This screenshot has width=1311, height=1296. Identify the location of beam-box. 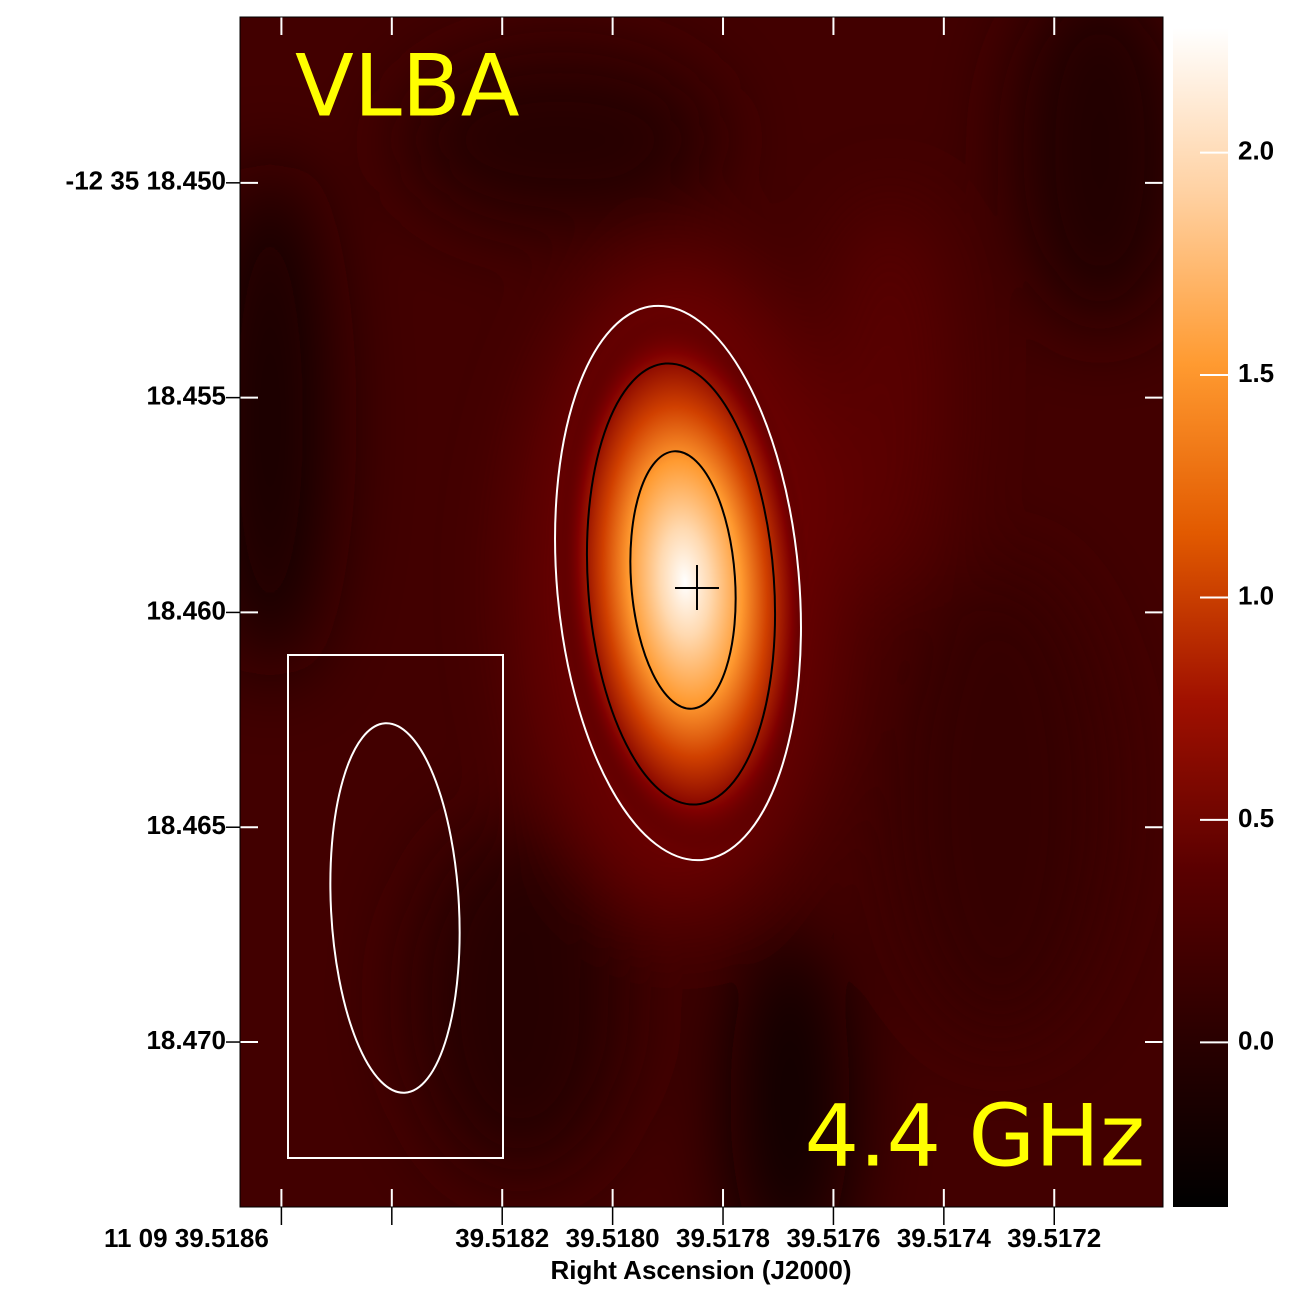
(395, 906).